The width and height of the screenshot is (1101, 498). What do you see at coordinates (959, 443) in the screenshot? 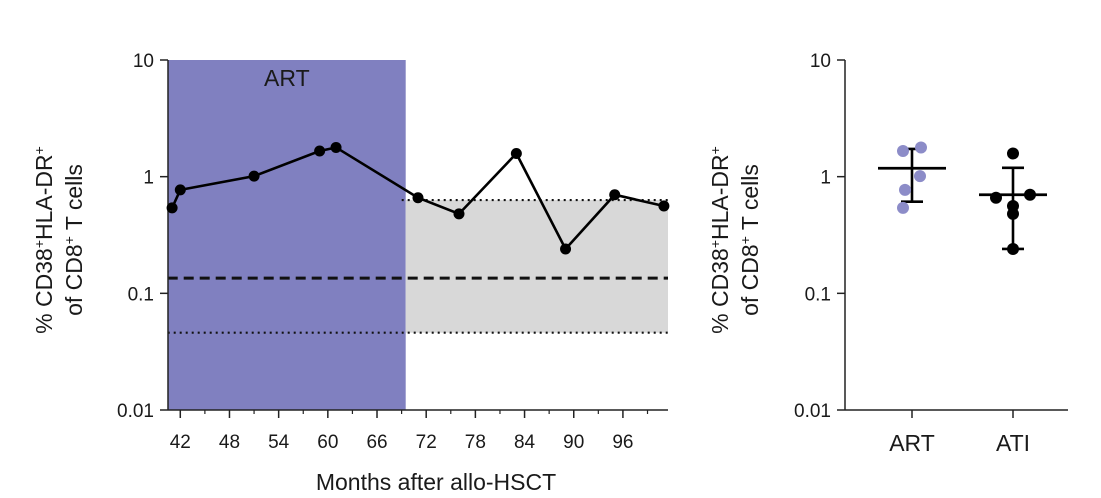
I see `category-labels: ART ATI` at bounding box center [959, 443].